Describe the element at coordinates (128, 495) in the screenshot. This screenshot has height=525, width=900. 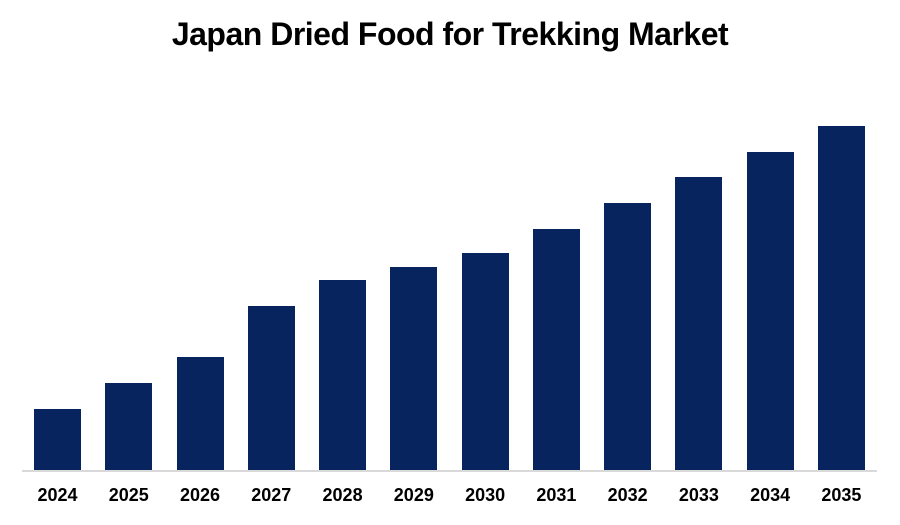
I see `x-tick-label-2025: 2025` at that location.